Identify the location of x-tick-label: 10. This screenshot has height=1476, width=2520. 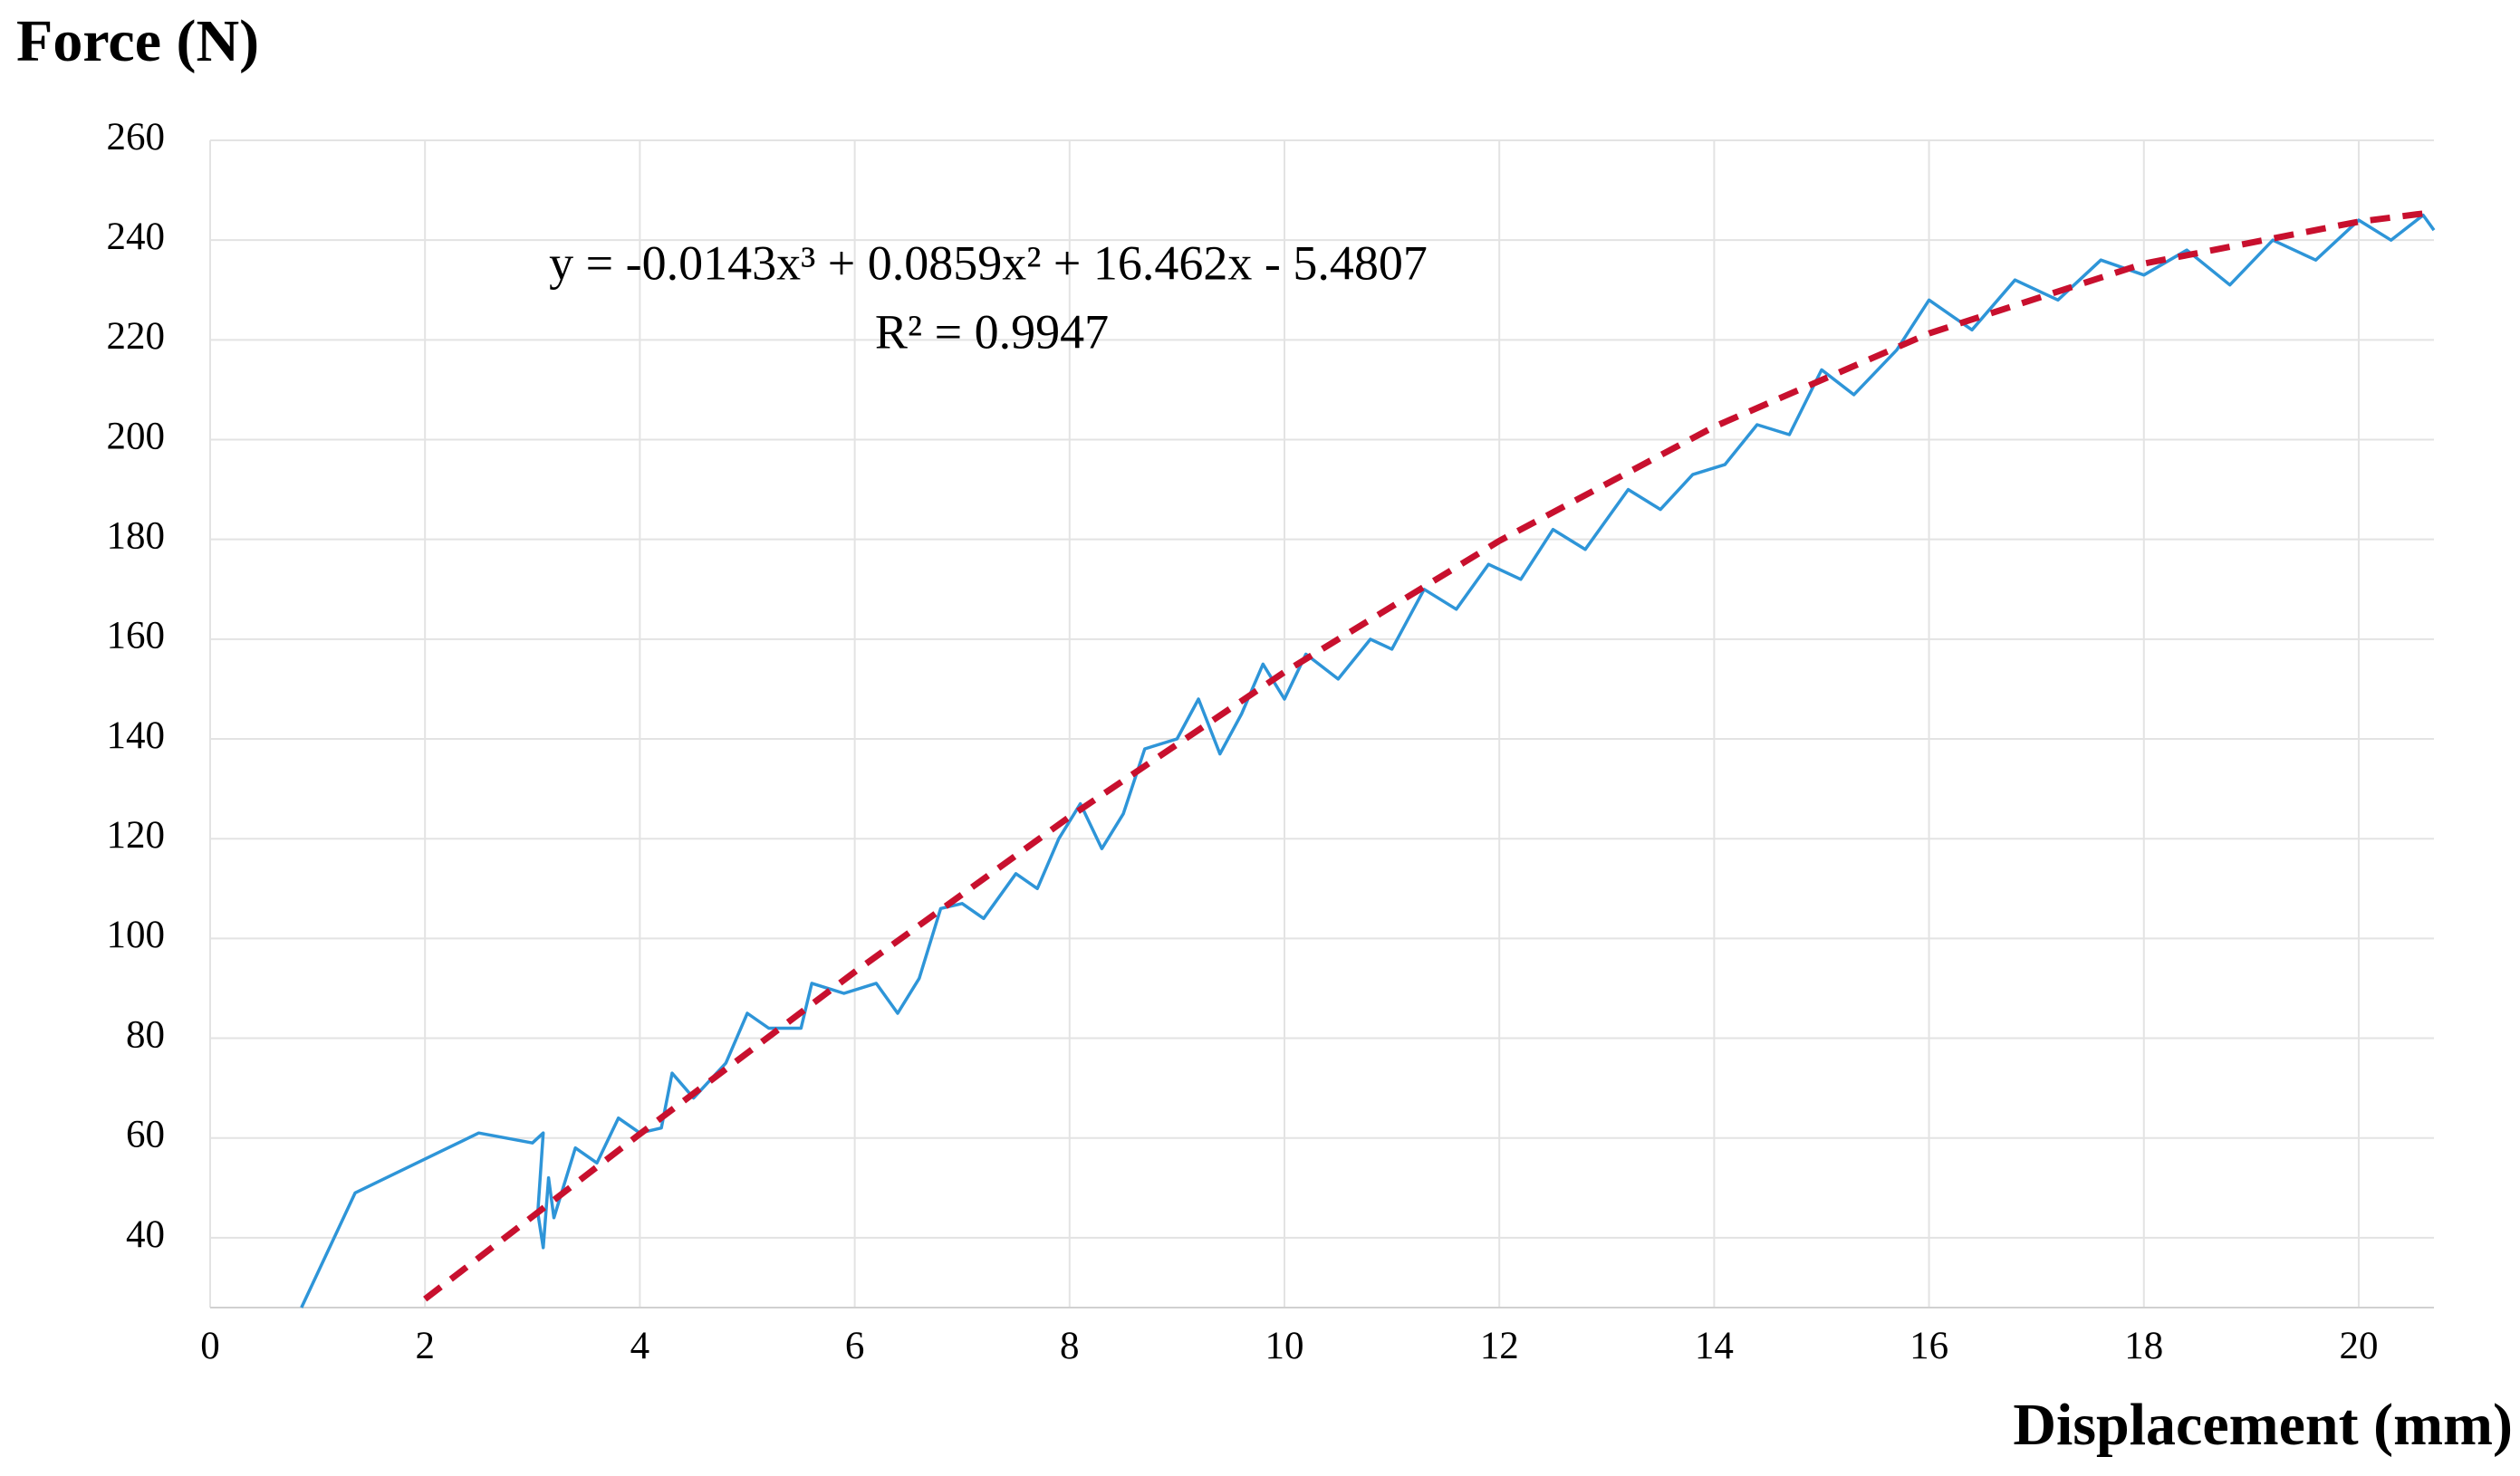
(1284, 1346).